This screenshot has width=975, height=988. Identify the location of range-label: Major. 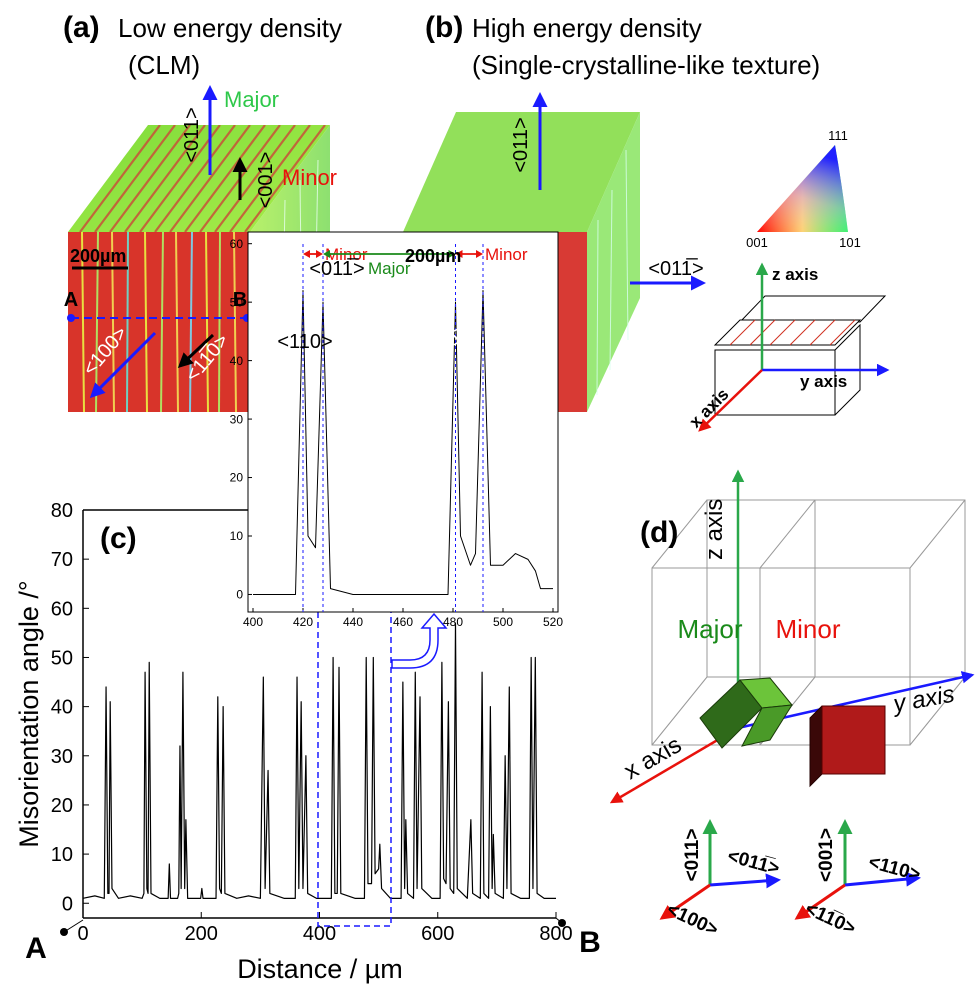
(389, 268).